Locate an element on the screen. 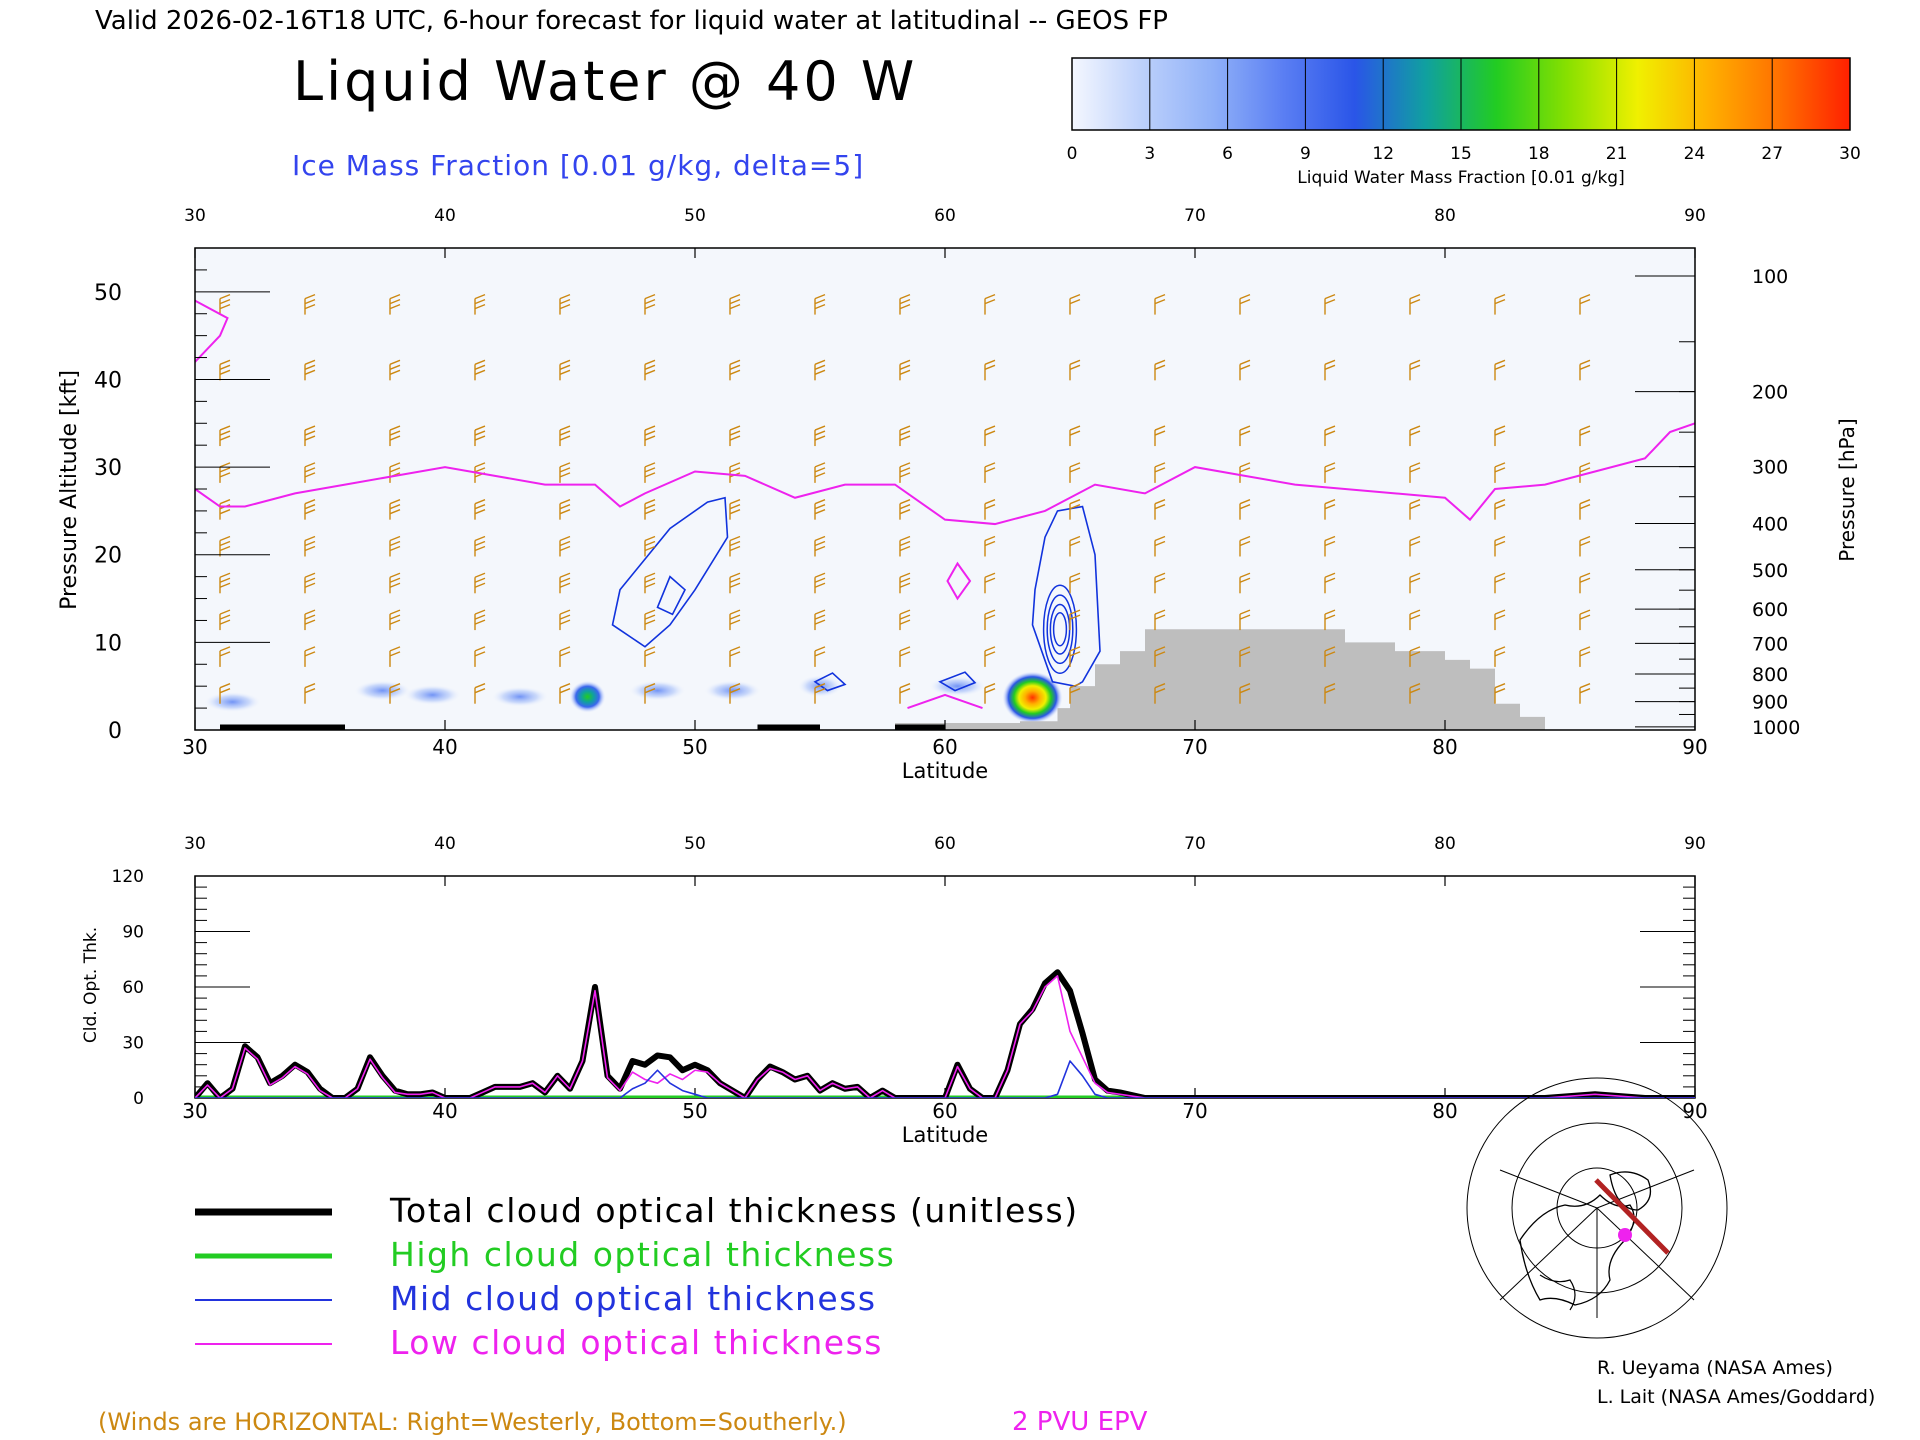 Image resolution: width=1920 pixels, height=1440 pixels. top-x-tick-label: 30 is located at coordinates (194, 747).